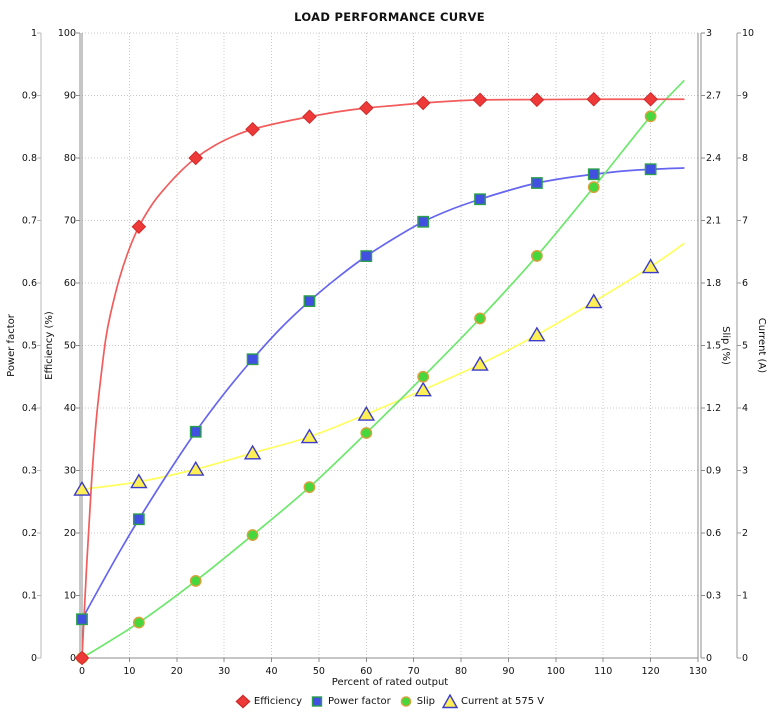 This screenshot has height=717, width=779. I want to click on y-tick-label-cur: 8, so click(745, 158).